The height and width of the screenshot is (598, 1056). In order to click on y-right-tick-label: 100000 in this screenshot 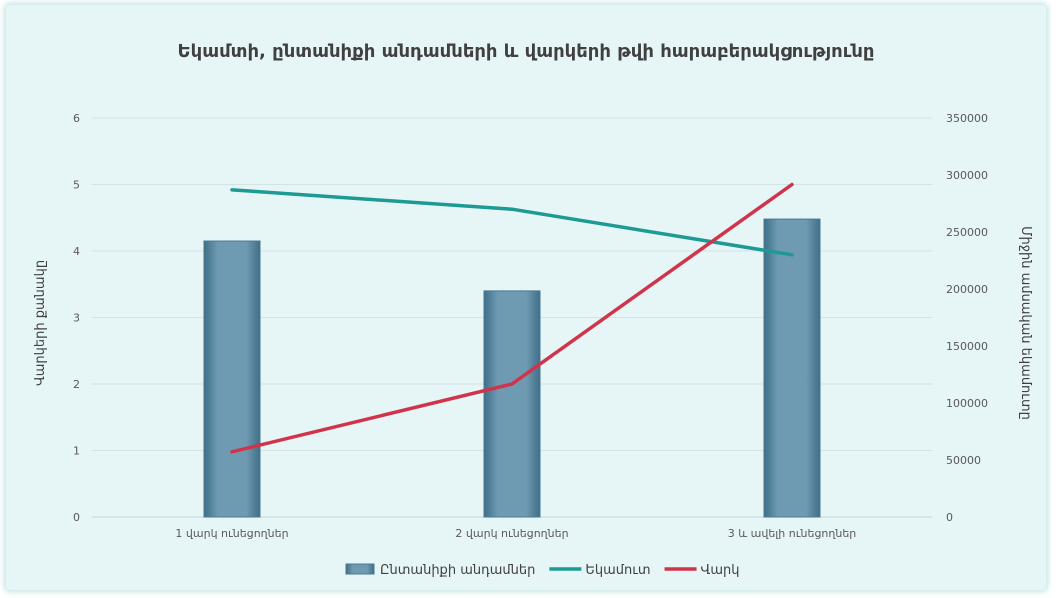, I will do `click(967, 403)`.